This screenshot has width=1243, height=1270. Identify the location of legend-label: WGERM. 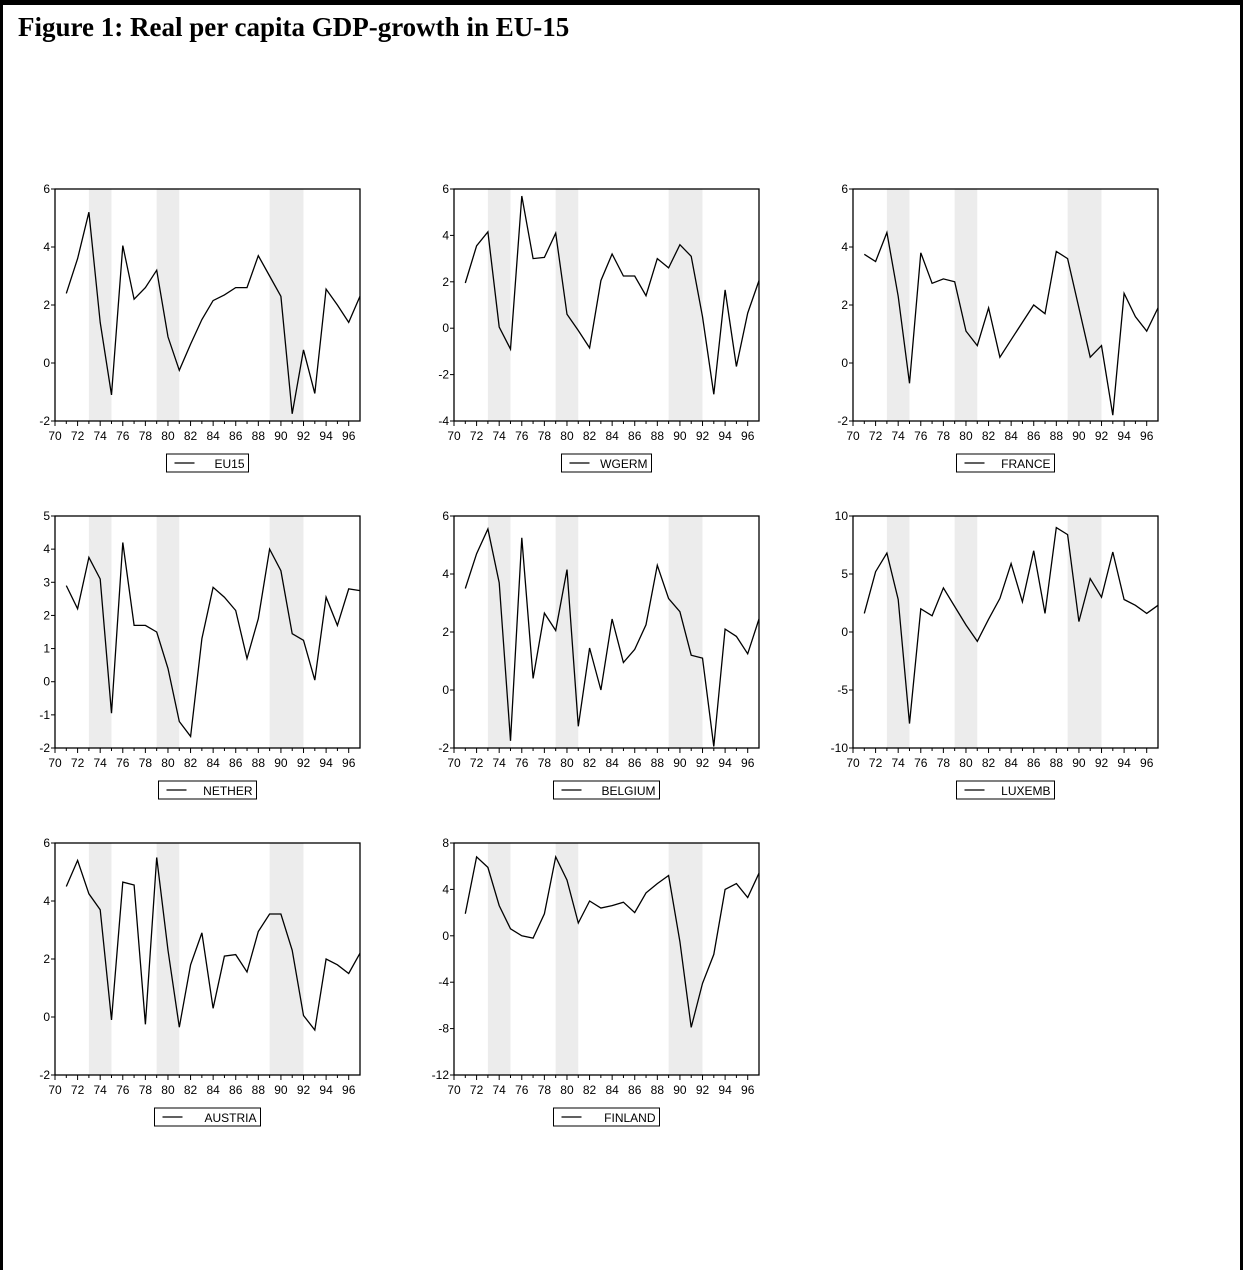
(623, 464).